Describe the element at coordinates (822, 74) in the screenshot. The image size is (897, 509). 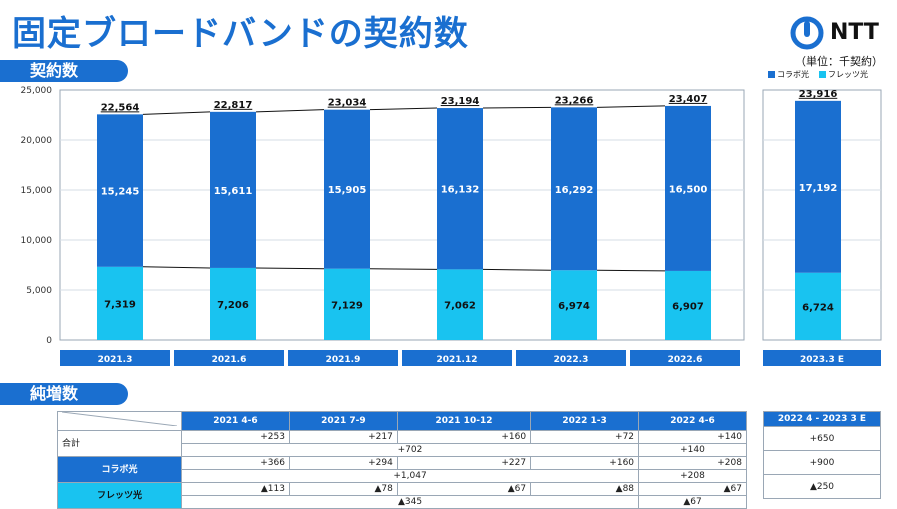
I see `legend-swatch-flets` at that location.